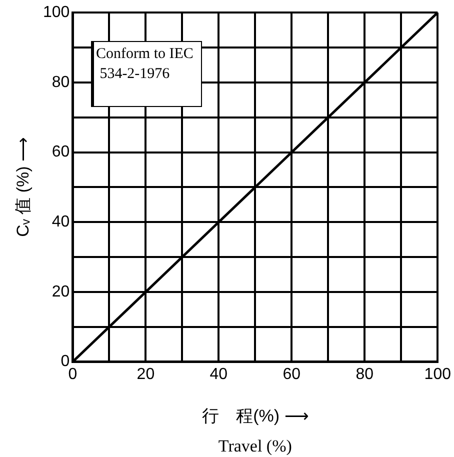 The width and height of the screenshot is (454, 457). What do you see at coordinates (65, 361) in the screenshot?
I see `y-tick-label: 0` at bounding box center [65, 361].